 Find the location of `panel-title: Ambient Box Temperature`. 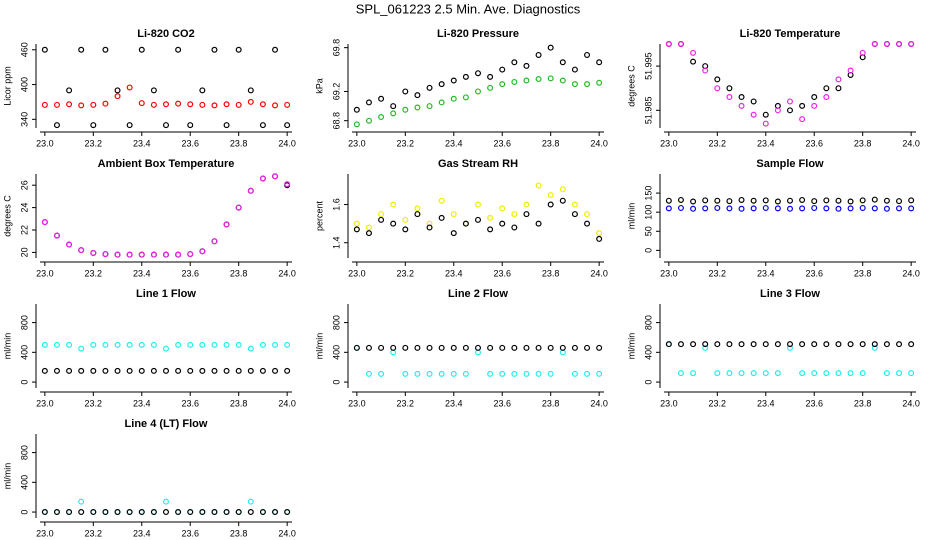

panel-title: Ambient Box Temperature is located at coordinates (166, 164).